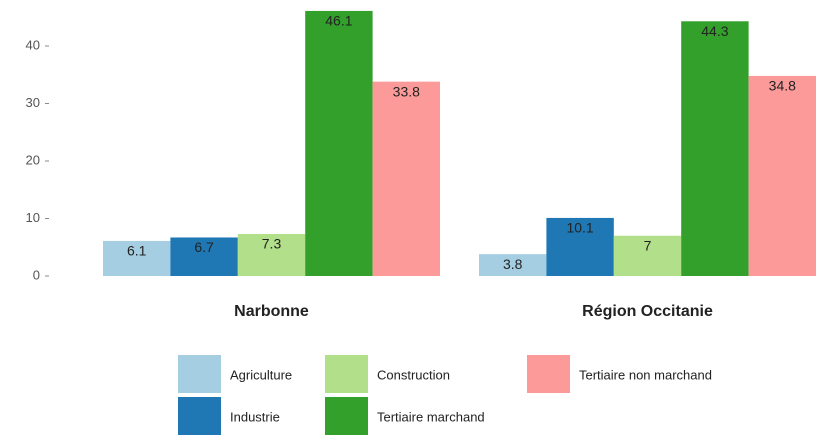 This screenshot has height=435, width=816. Describe the element at coordinates (204, 247) in the screenshot. I see `data-label: 6.7` at that location.